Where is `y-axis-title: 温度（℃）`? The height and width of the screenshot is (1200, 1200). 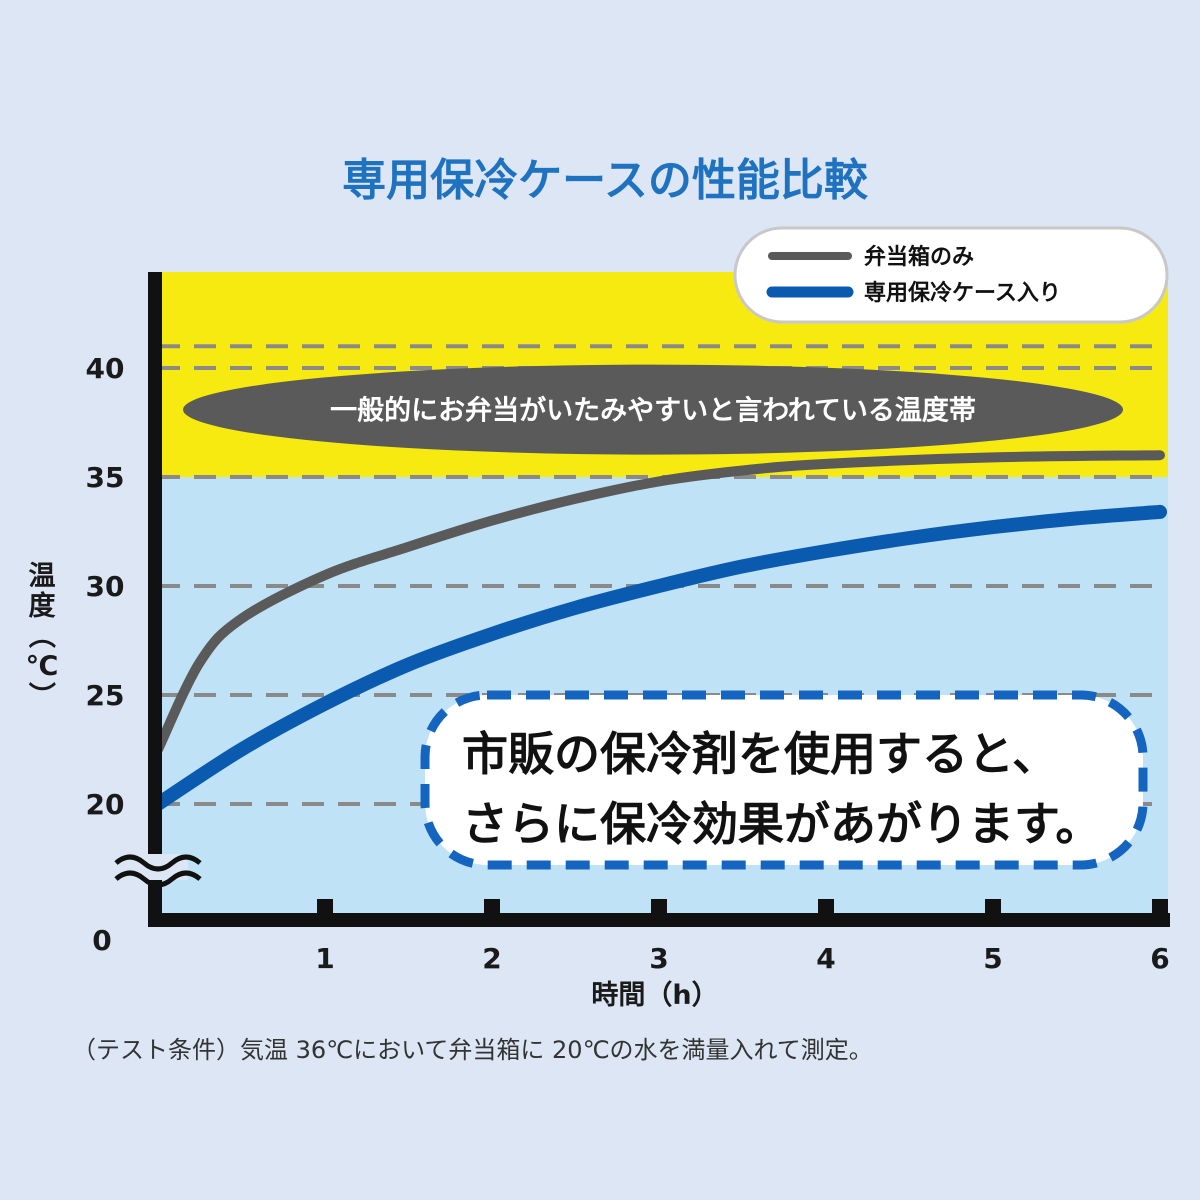
y-axis-title: 温度（℃） is located at coordinates (41, 635).